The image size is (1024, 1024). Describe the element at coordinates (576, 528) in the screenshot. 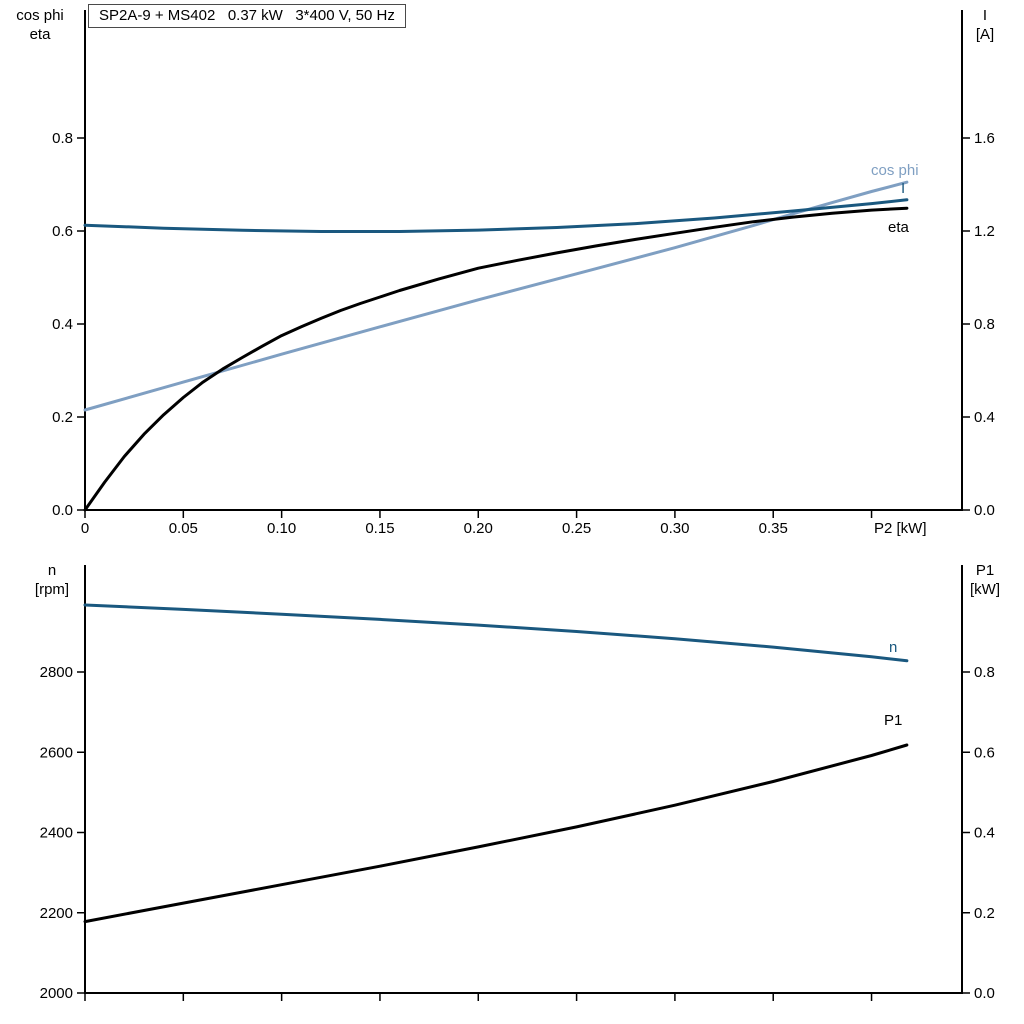

I see `x-tick-label: 0.25` at that location.